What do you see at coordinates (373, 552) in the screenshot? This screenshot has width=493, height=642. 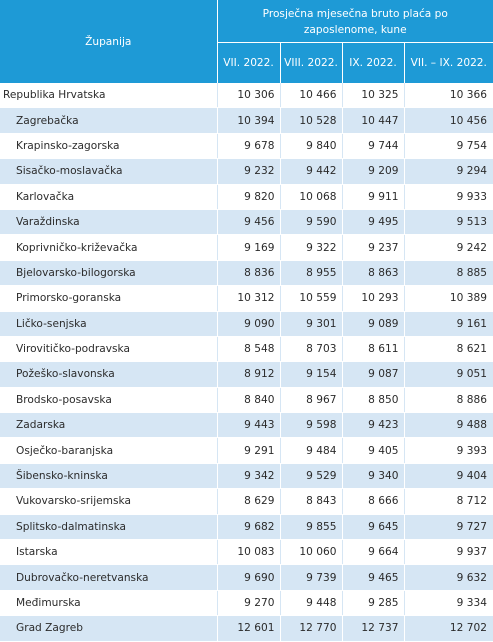 I see `salary-value-cell: 9 664` at bounding box center [373, 552].